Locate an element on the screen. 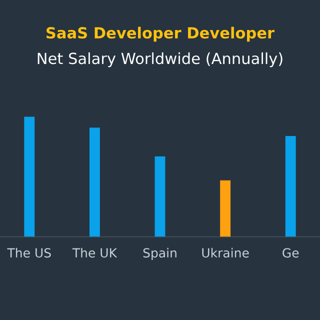 The width and height of the screenshot is (320, 320). x-tick-label: The UK is located at coordinates (95, 253).